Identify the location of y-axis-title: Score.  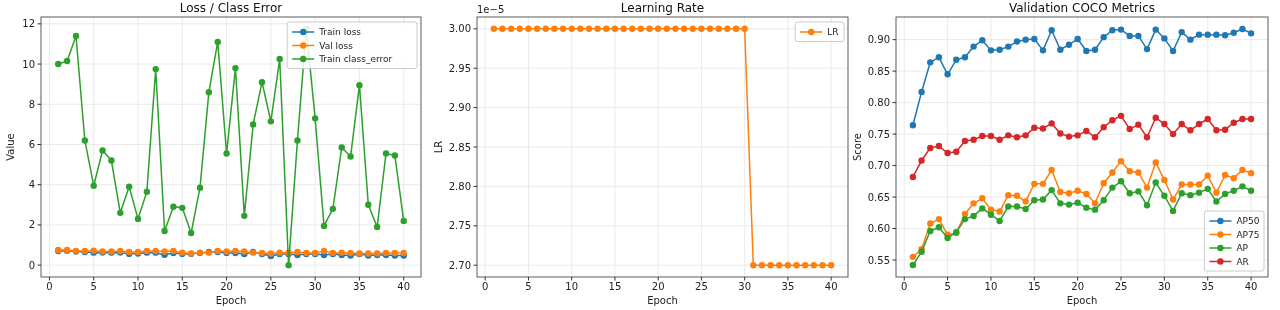
(857, 147).